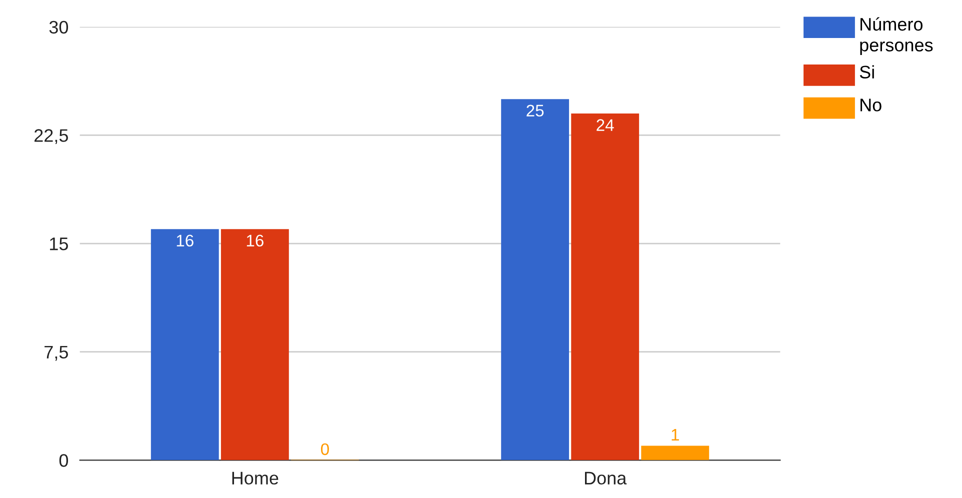 This screenshot has height=498, width=962. Describe the element at coordinates (324, 449) in the screenshot. I see `data-label: 0` at that location.